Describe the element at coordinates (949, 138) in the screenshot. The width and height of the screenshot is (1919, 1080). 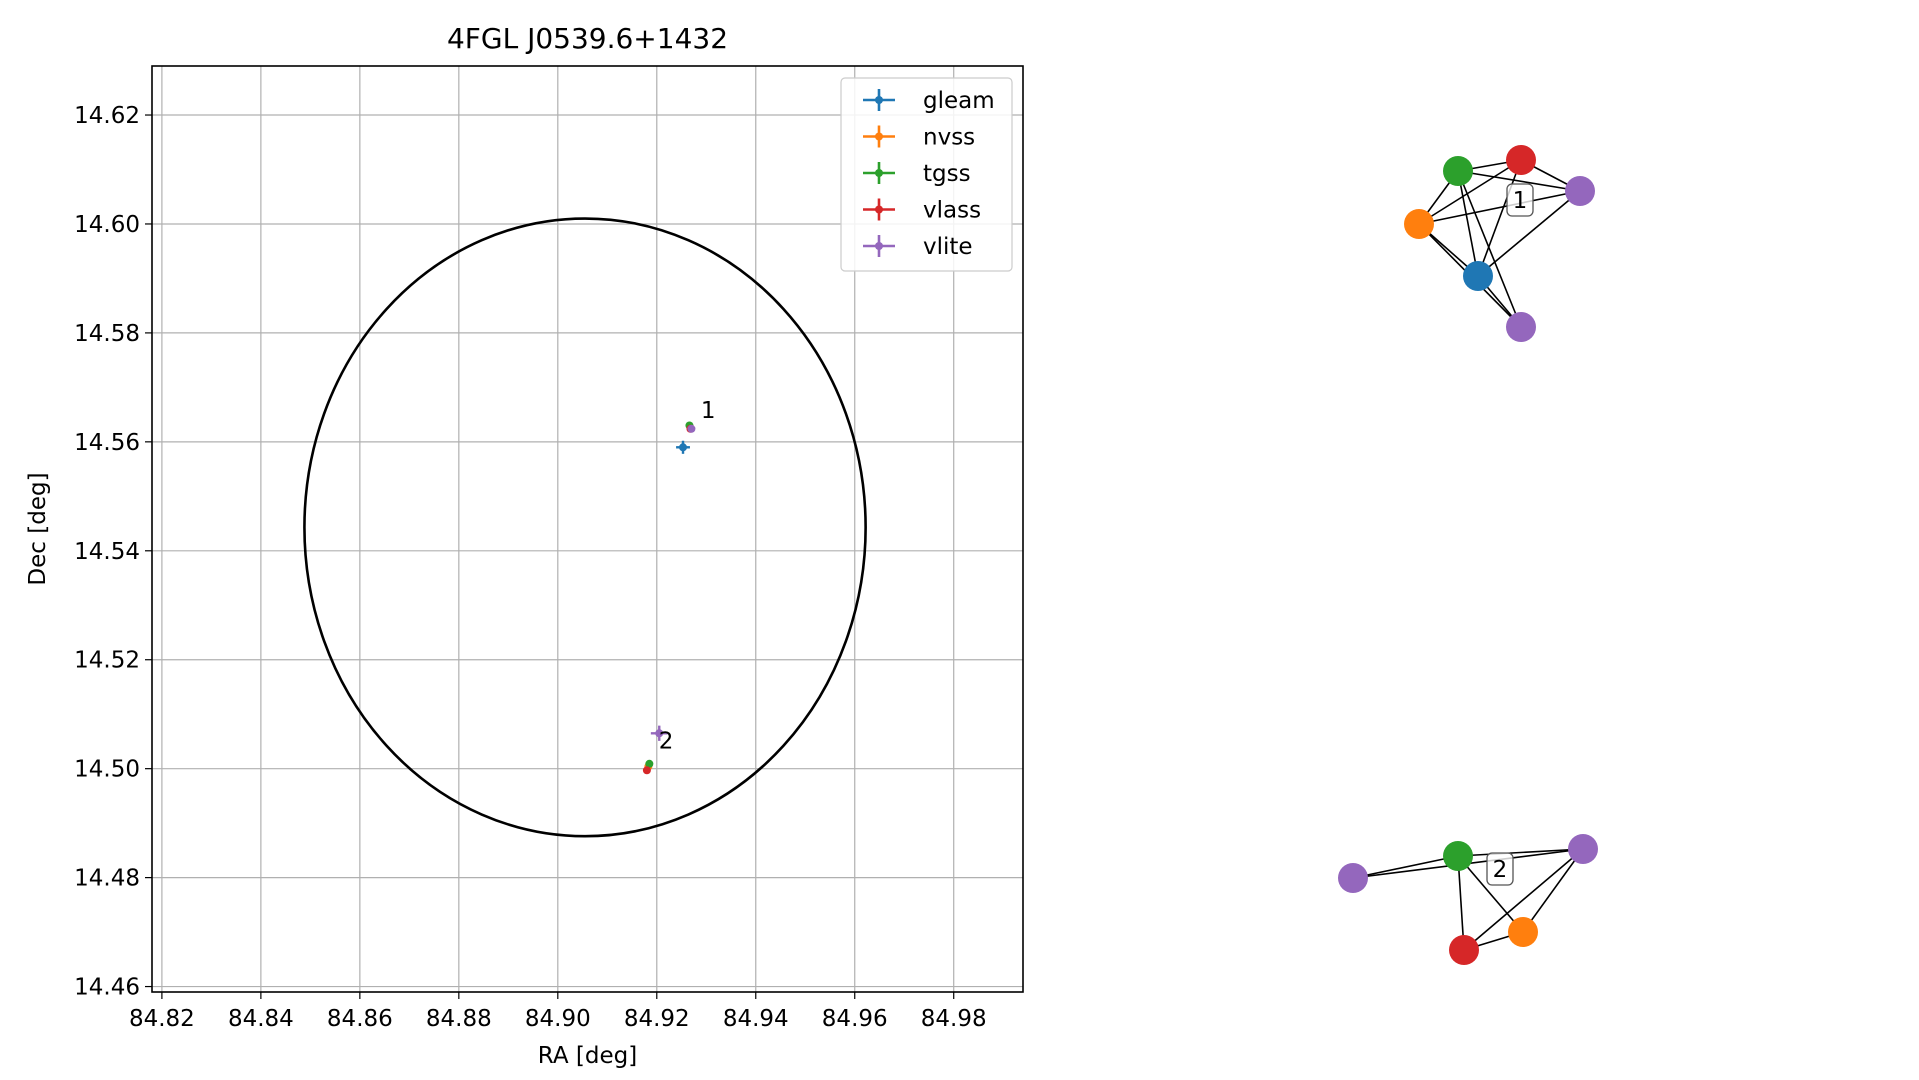
I see `legend-label: nvss` at that location.